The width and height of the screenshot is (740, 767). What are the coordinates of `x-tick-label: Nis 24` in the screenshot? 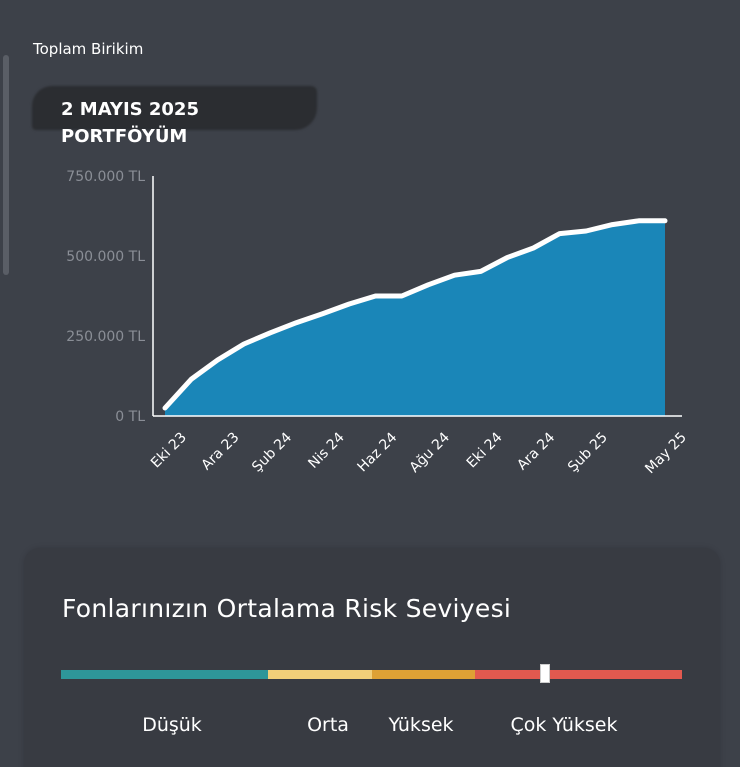 It's located at (326, 450).